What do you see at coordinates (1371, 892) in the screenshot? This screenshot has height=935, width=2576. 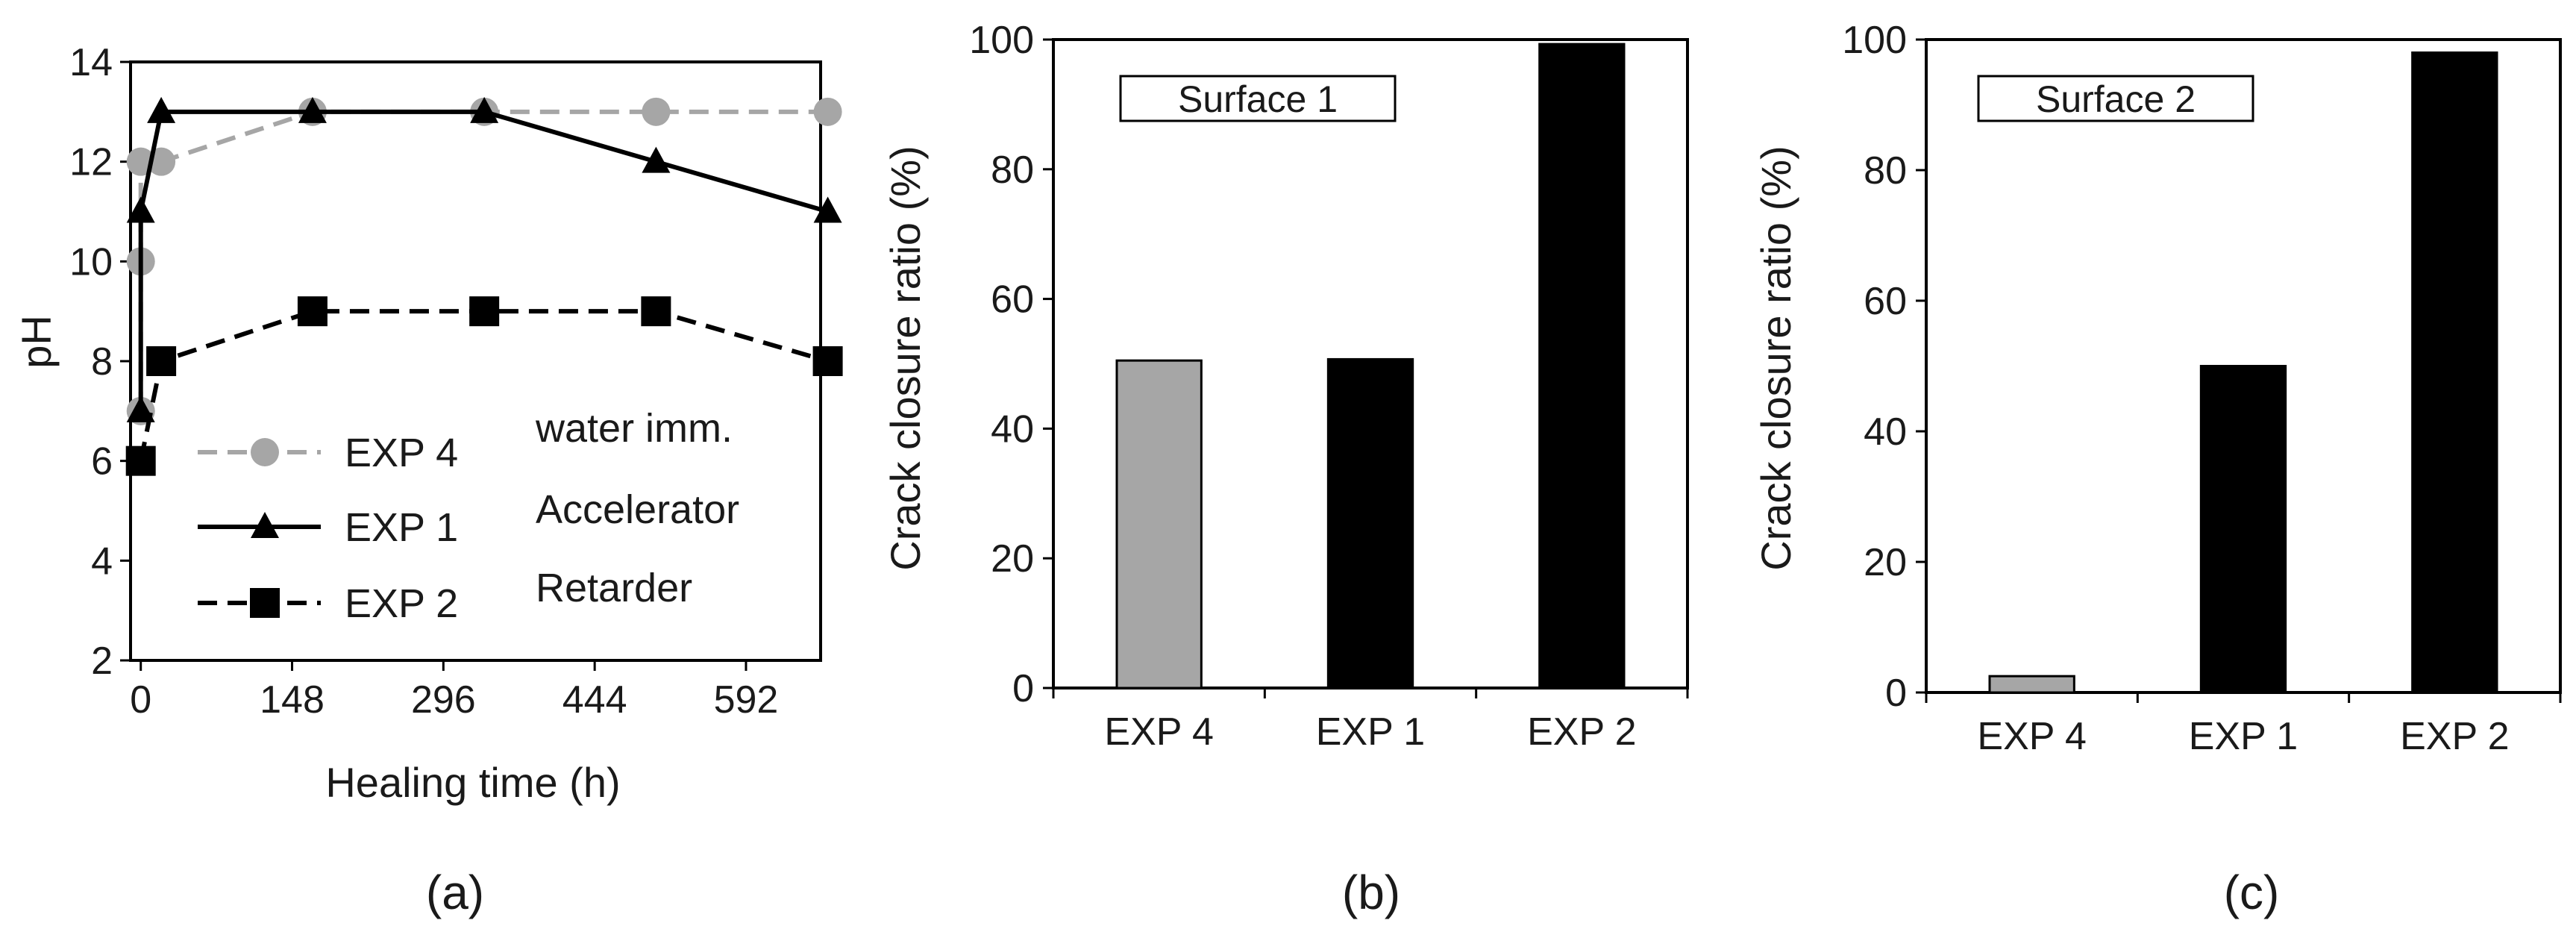 I see `panel-b-label: (b)` at bounding box center [1371, 892].